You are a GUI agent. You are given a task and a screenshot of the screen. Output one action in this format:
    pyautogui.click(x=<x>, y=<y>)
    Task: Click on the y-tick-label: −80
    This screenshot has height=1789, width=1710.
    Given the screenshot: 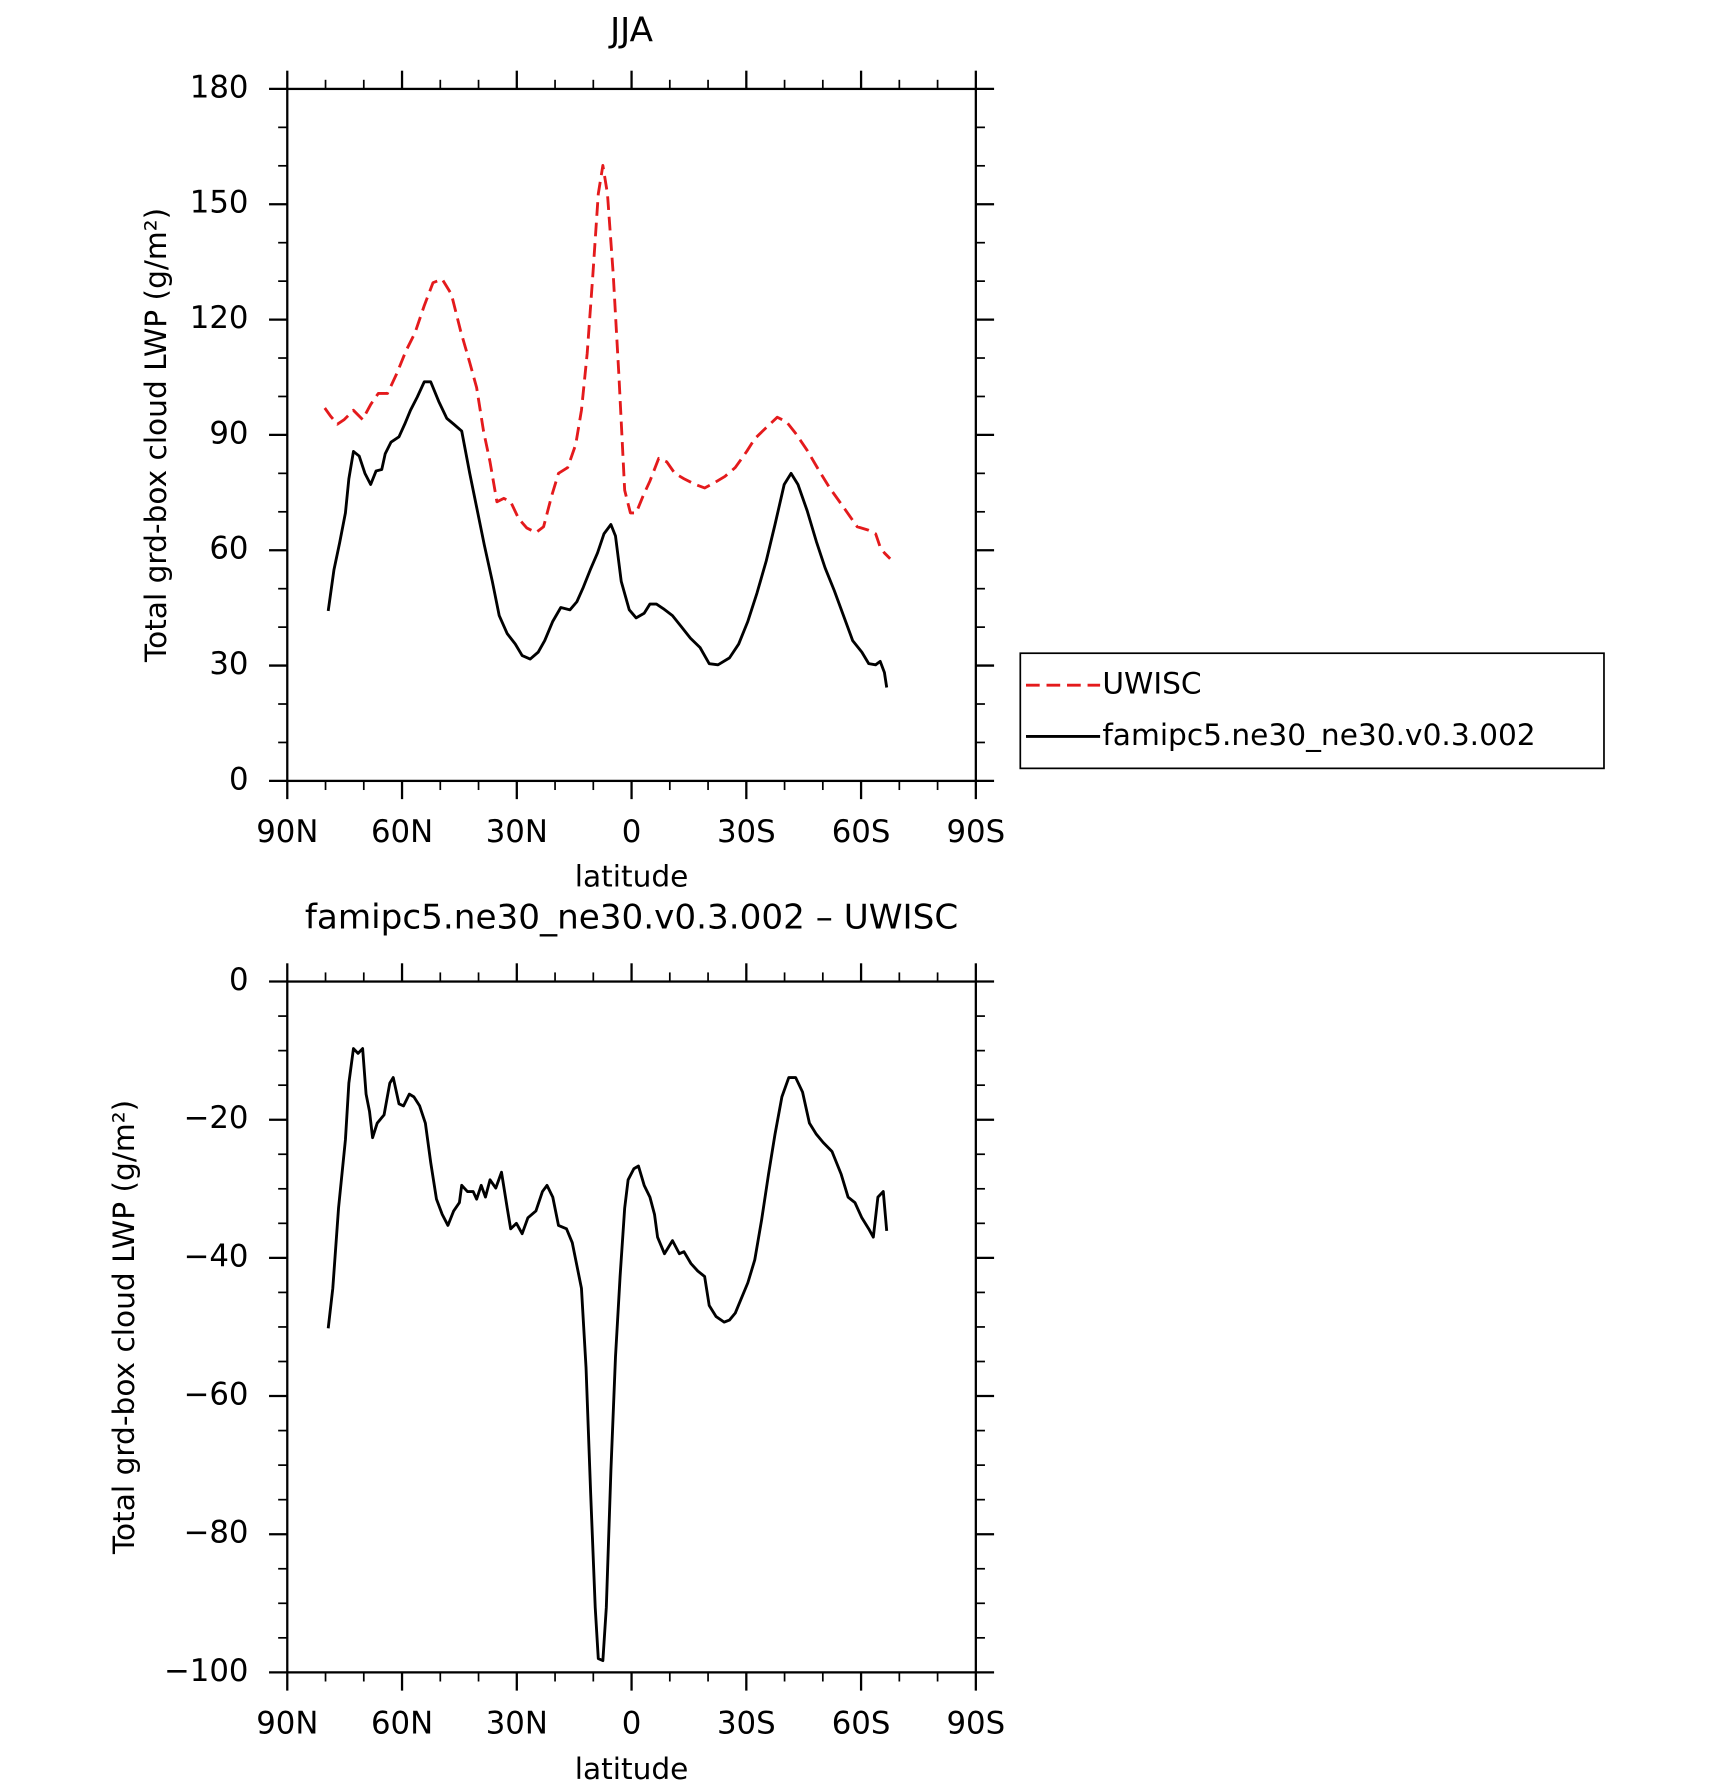 What is the action you would take?
    pyautogui.click(x=216, y=1533)
    